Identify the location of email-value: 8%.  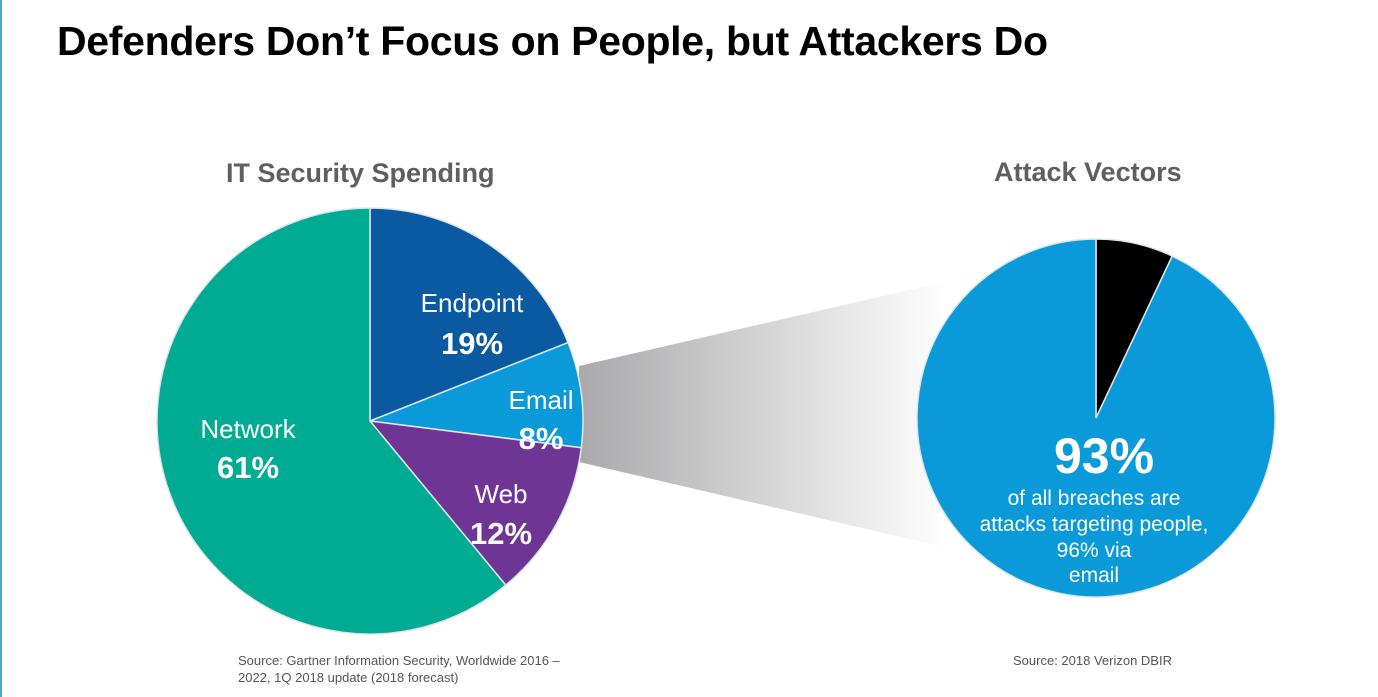
(541, 438).